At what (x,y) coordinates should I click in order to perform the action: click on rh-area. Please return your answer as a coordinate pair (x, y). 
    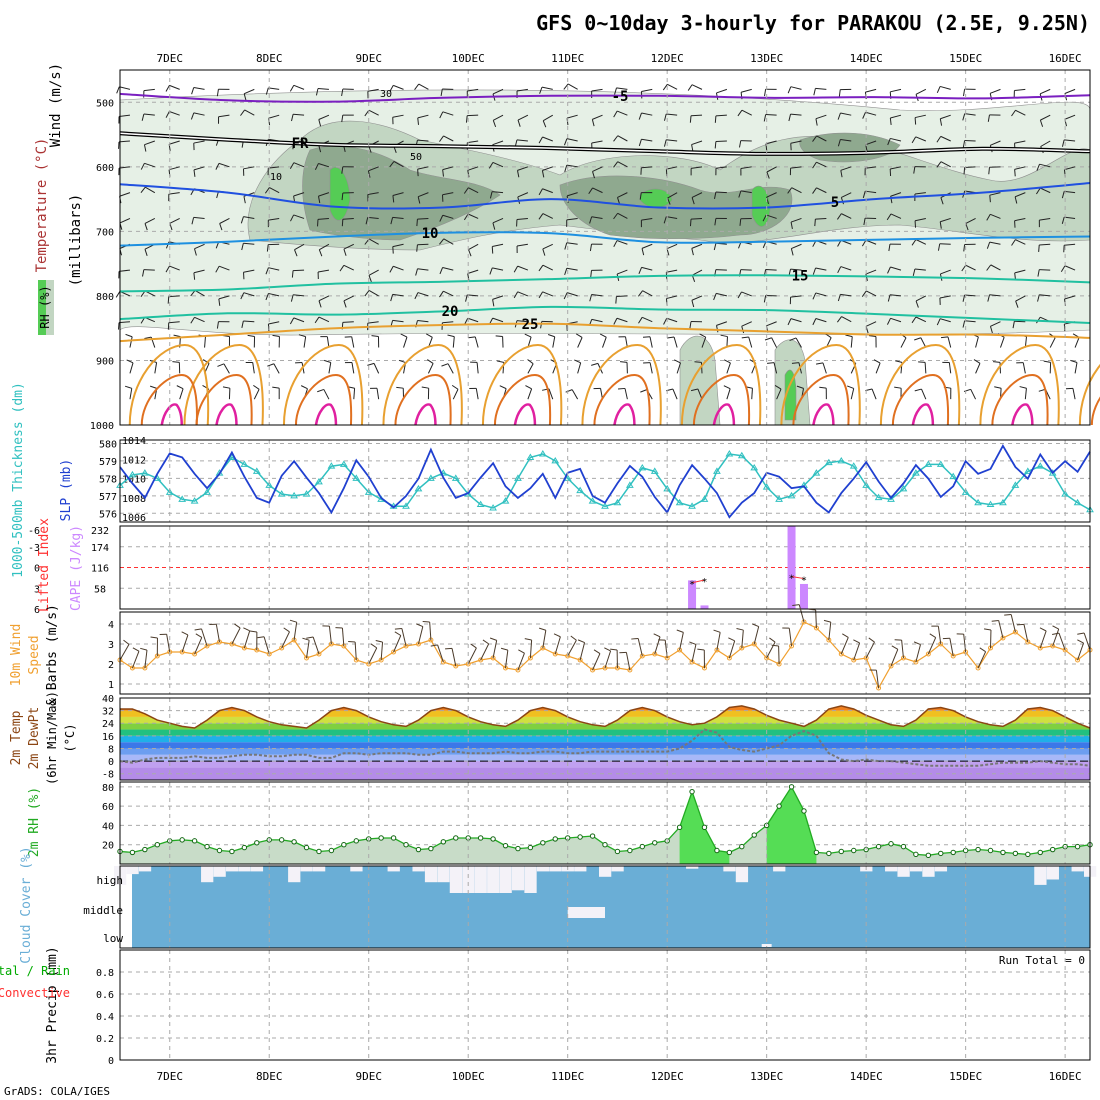
    Looking at the image, I should click on (605, 825).